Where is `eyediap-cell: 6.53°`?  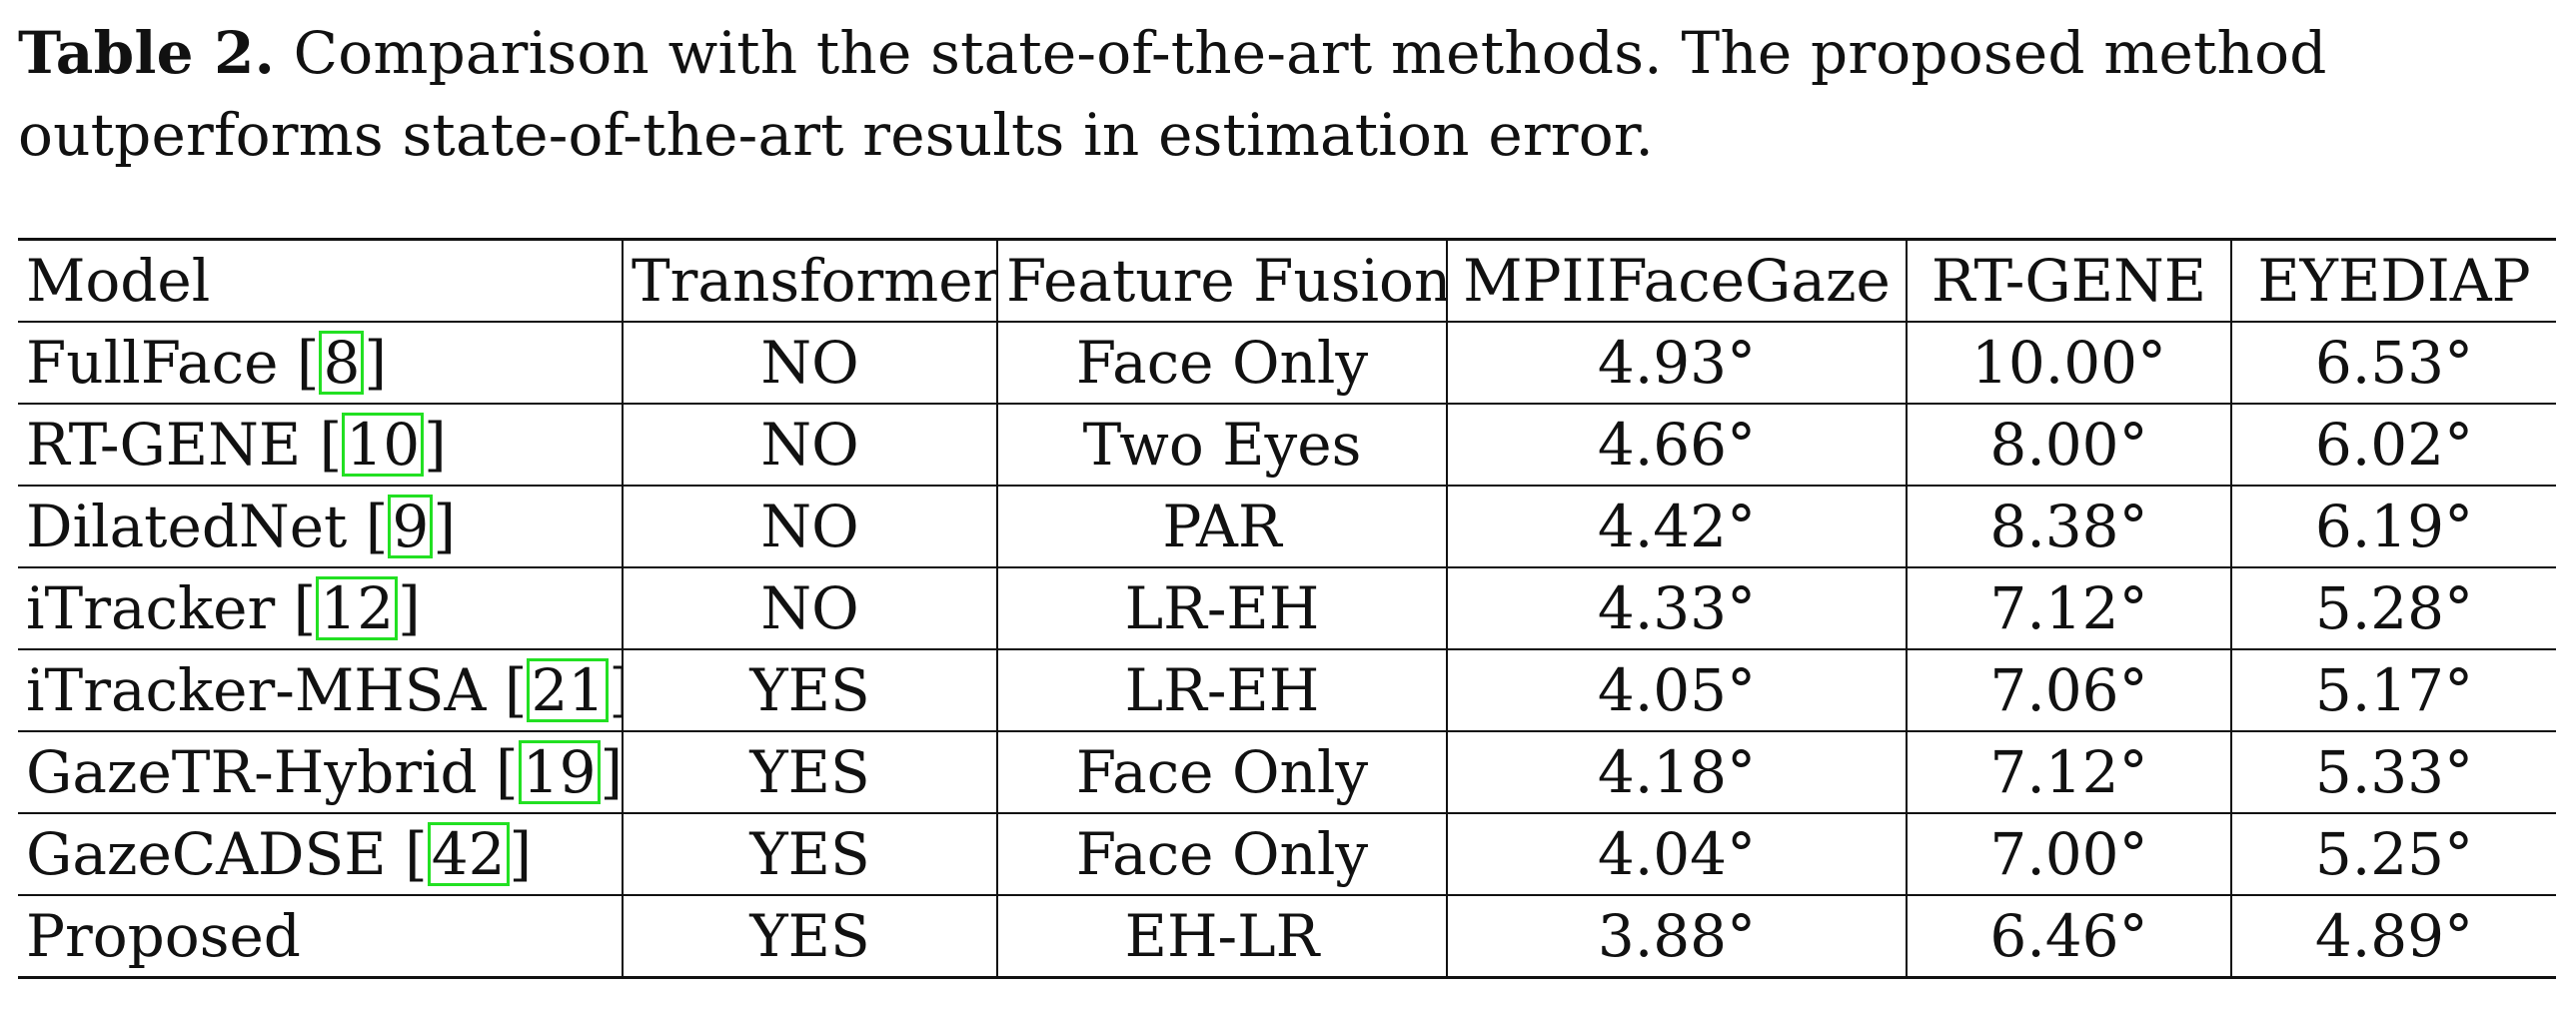 eyediap-cell: 6.53° is located at coordinates (2393, 363).